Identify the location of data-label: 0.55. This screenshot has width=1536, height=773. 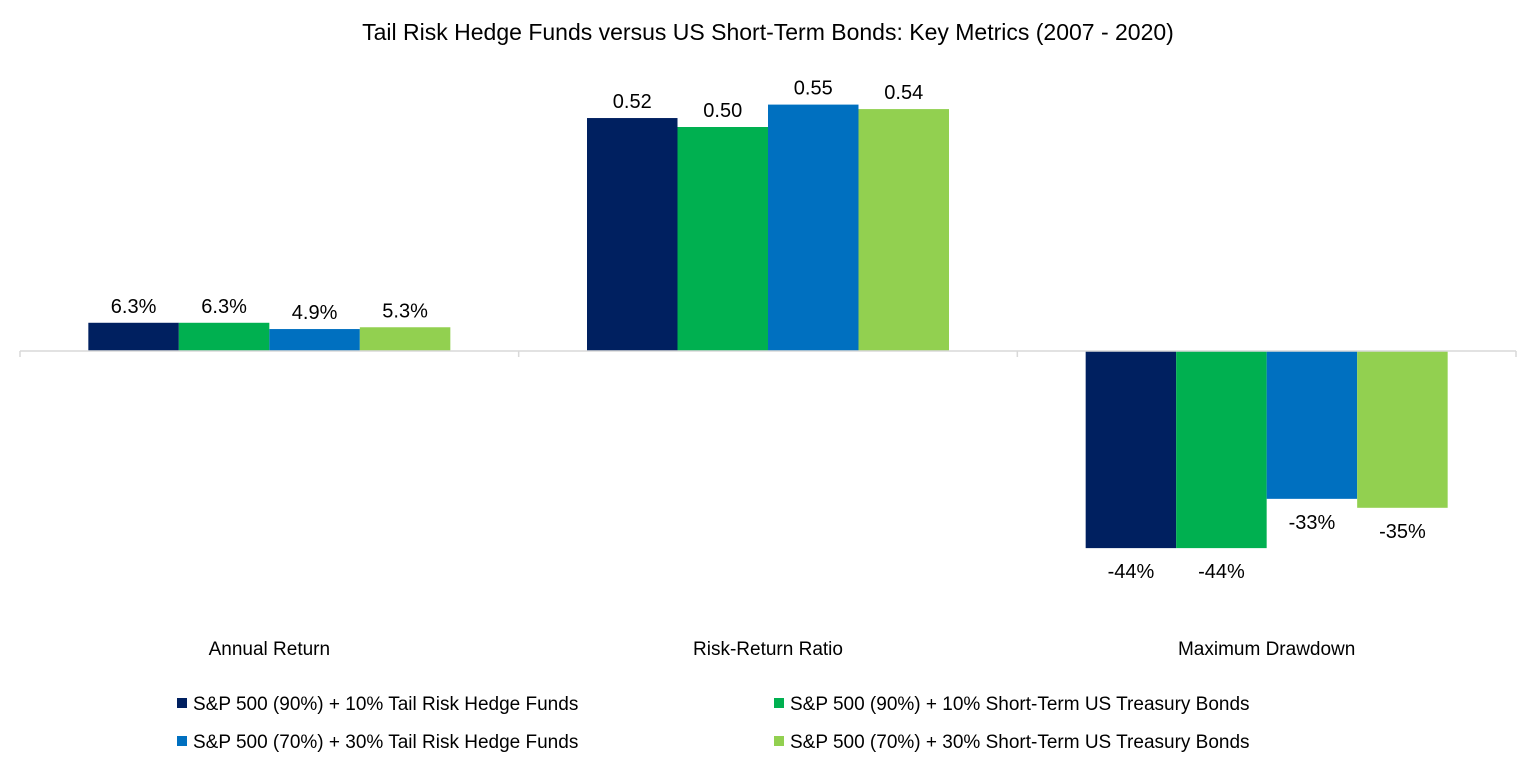
(813, 89).